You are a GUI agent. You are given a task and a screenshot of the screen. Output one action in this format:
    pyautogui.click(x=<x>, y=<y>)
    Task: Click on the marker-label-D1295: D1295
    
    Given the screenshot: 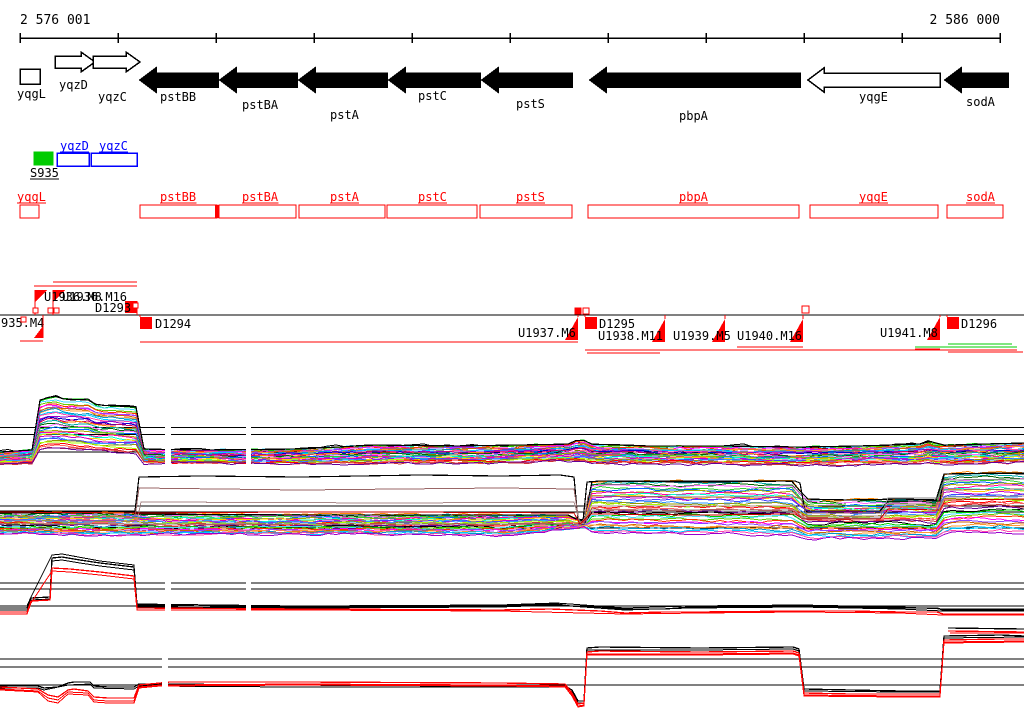 What is the action you would take?
    pyautogui.click(x=617, y=324)
    